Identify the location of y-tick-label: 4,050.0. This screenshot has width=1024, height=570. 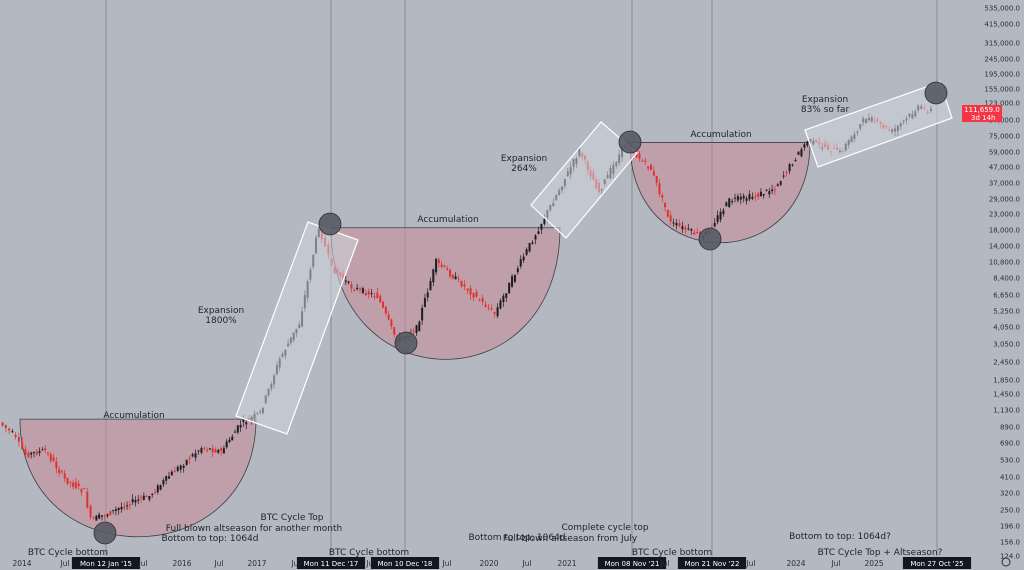
(1006, 328).